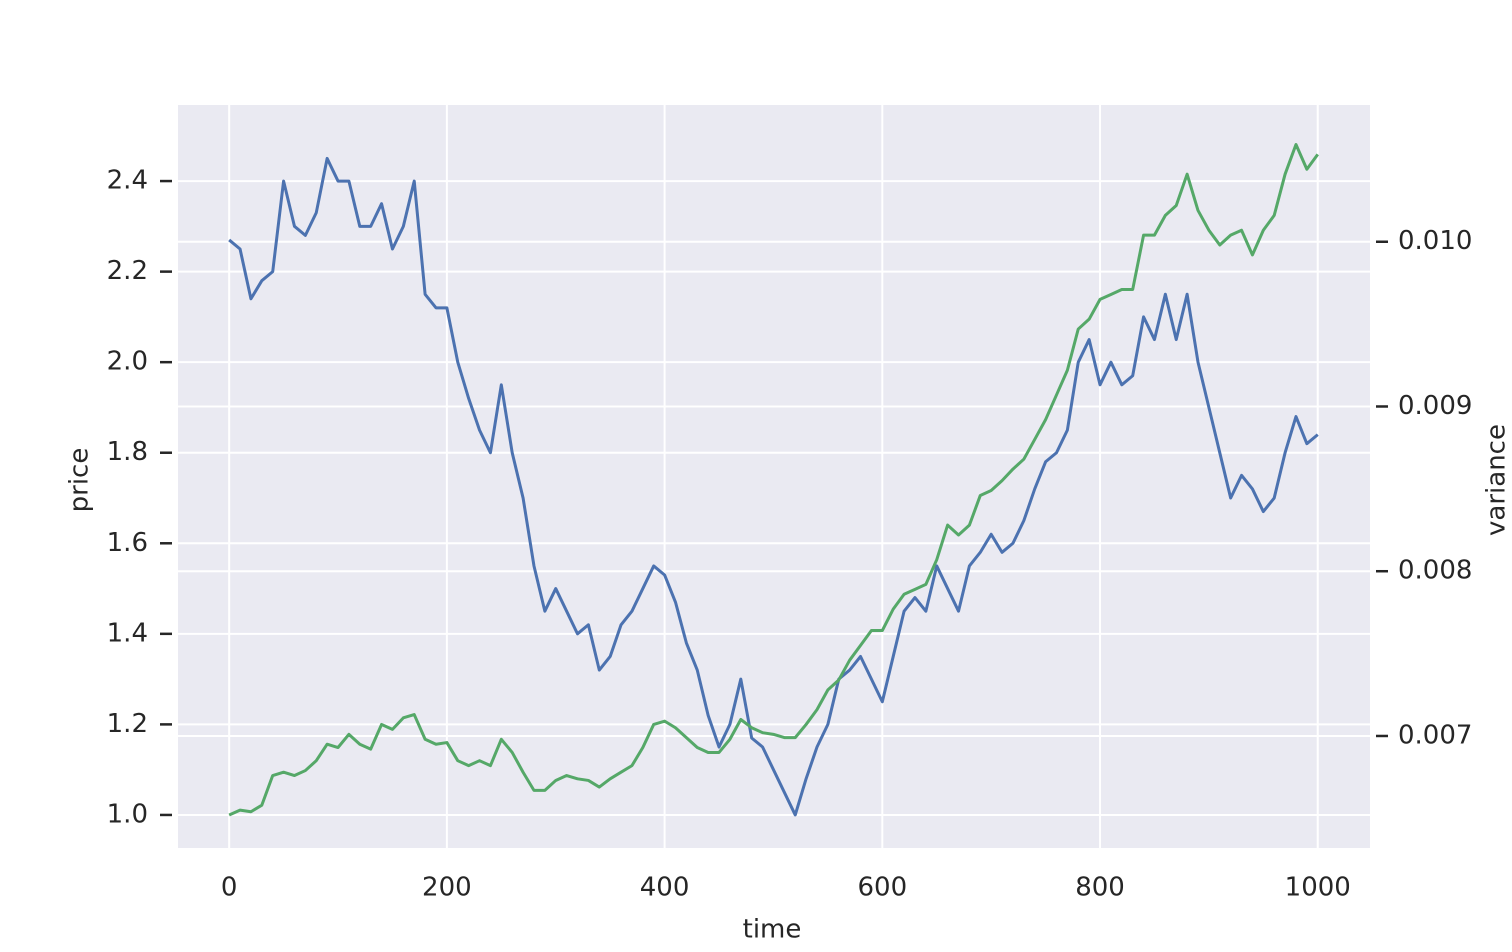  What do you see at coordinates (127, 362) in the screenshot?
I see `y-tick-label: 2.0` at bounding box center [127, 362].